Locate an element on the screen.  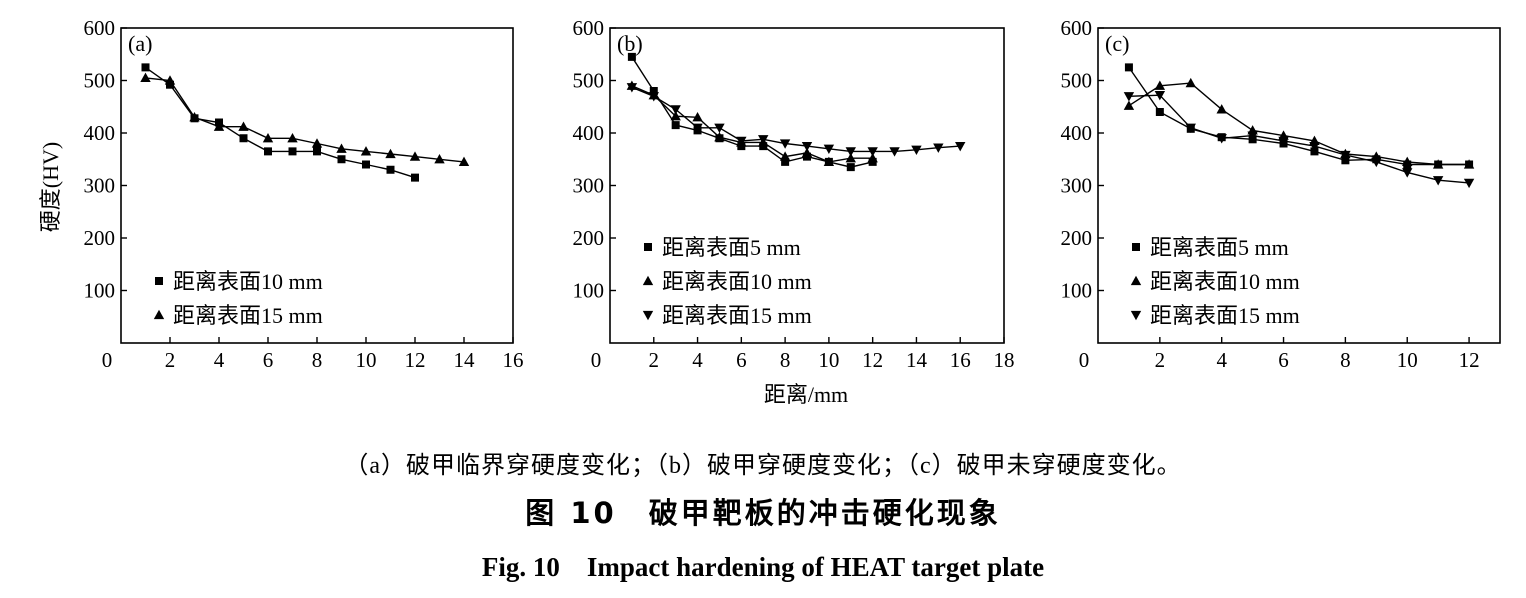
x-tick-label: 16 is located at coordinates (513, 360).